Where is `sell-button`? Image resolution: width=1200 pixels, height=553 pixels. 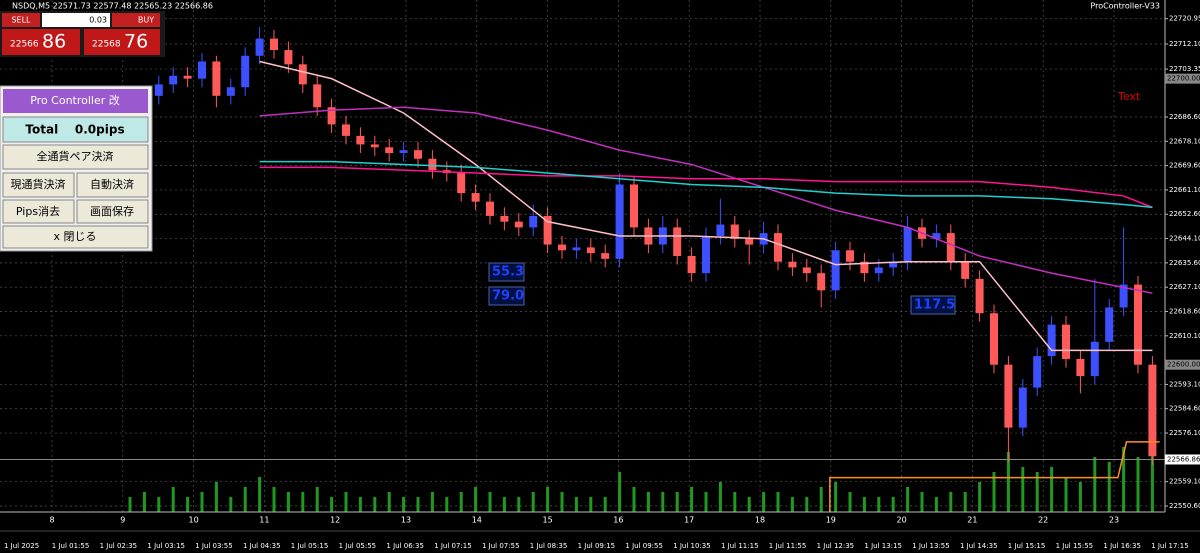 sell-button is located at coordinates (21, 20).